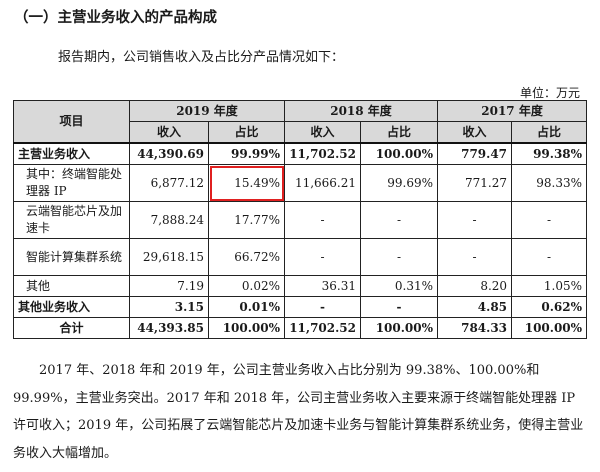 Image resolution: width=600 pixels, height=472 pixels. Describe the element at coordinates (207, 111) in the screenshot. I see `col-header-2019: 2019 年度` at that location.